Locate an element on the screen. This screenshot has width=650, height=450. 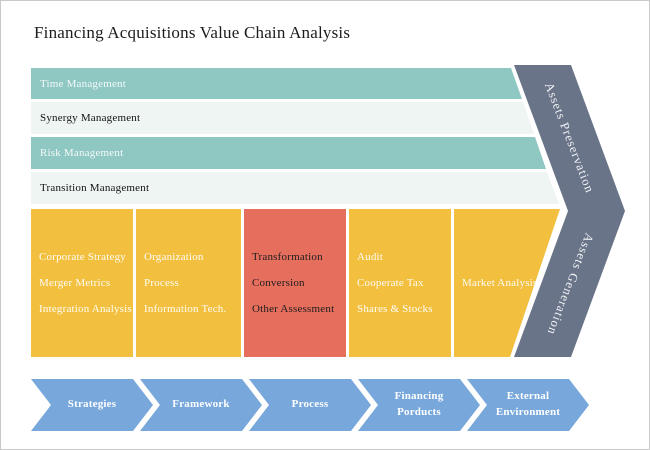
support-row-label: Risk Management is located at coordinates (82, 153).